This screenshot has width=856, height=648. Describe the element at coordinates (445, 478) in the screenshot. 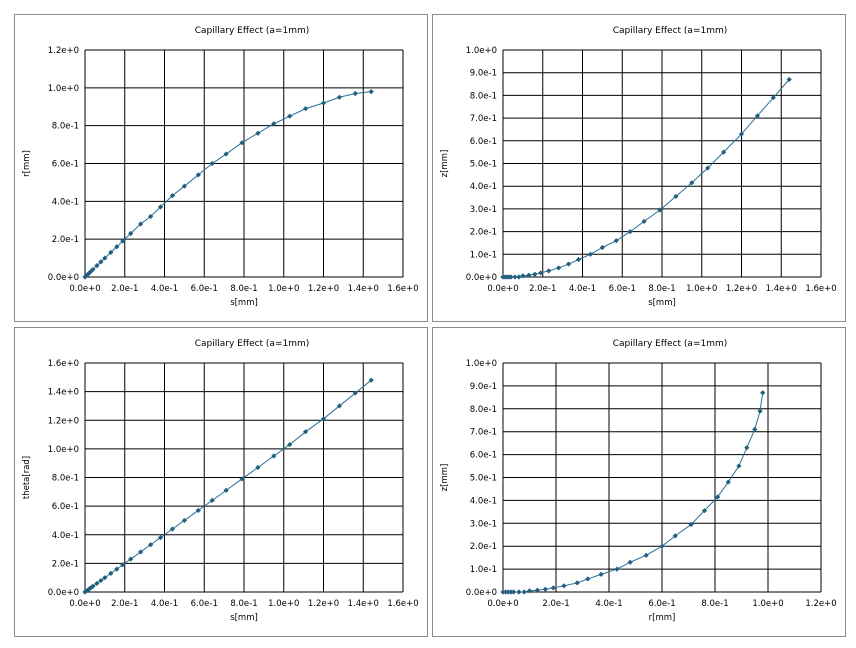

I see `y-axis-label: z[mm]` at that location.